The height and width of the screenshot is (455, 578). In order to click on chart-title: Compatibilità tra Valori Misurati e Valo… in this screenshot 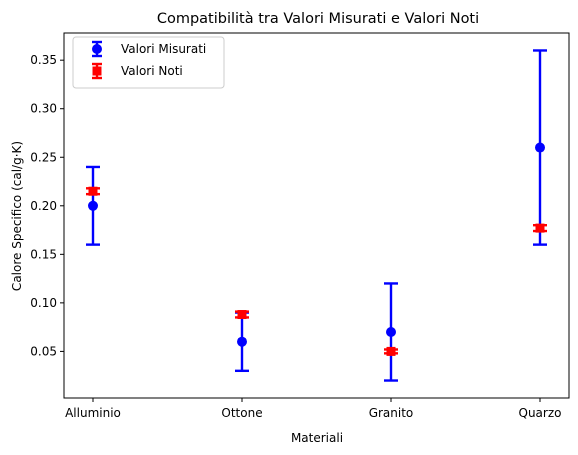, I will do `click(318, 19)`.